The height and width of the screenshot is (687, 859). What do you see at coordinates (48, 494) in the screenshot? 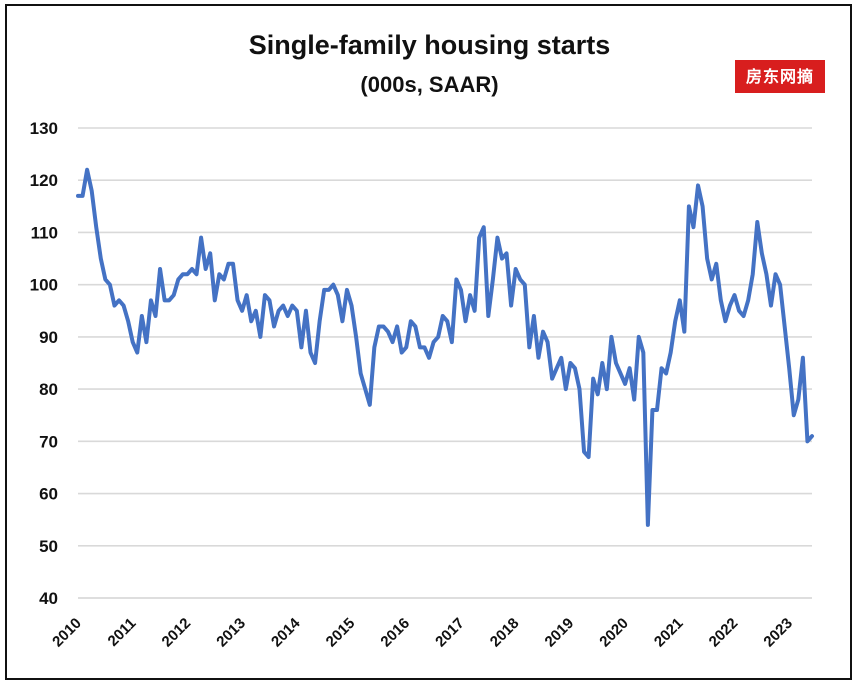
I see `y-tick-label: 60` at bounding box center [48, 494].